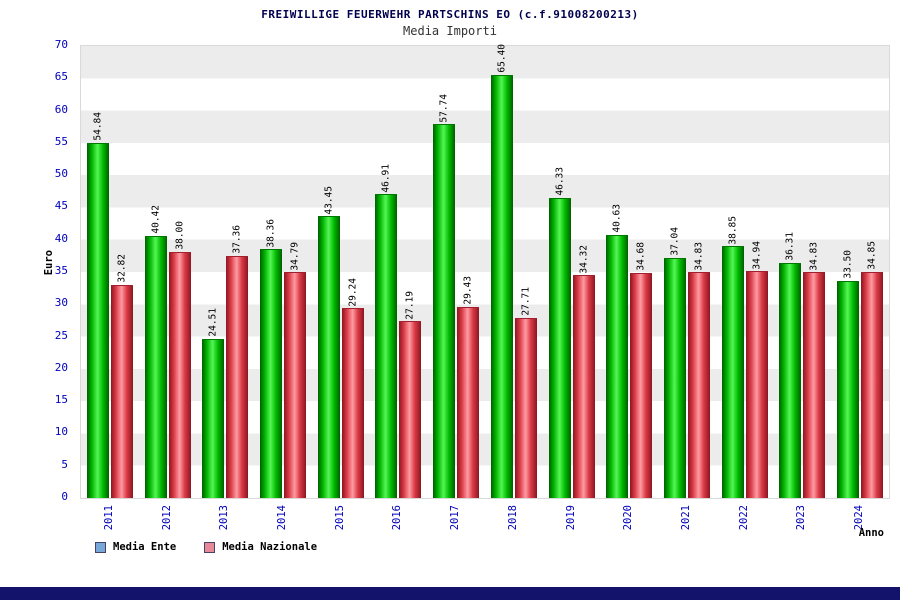 The image size is (900, 600). I want to click on bar-media-ente: 24.51, so click(213, 403).